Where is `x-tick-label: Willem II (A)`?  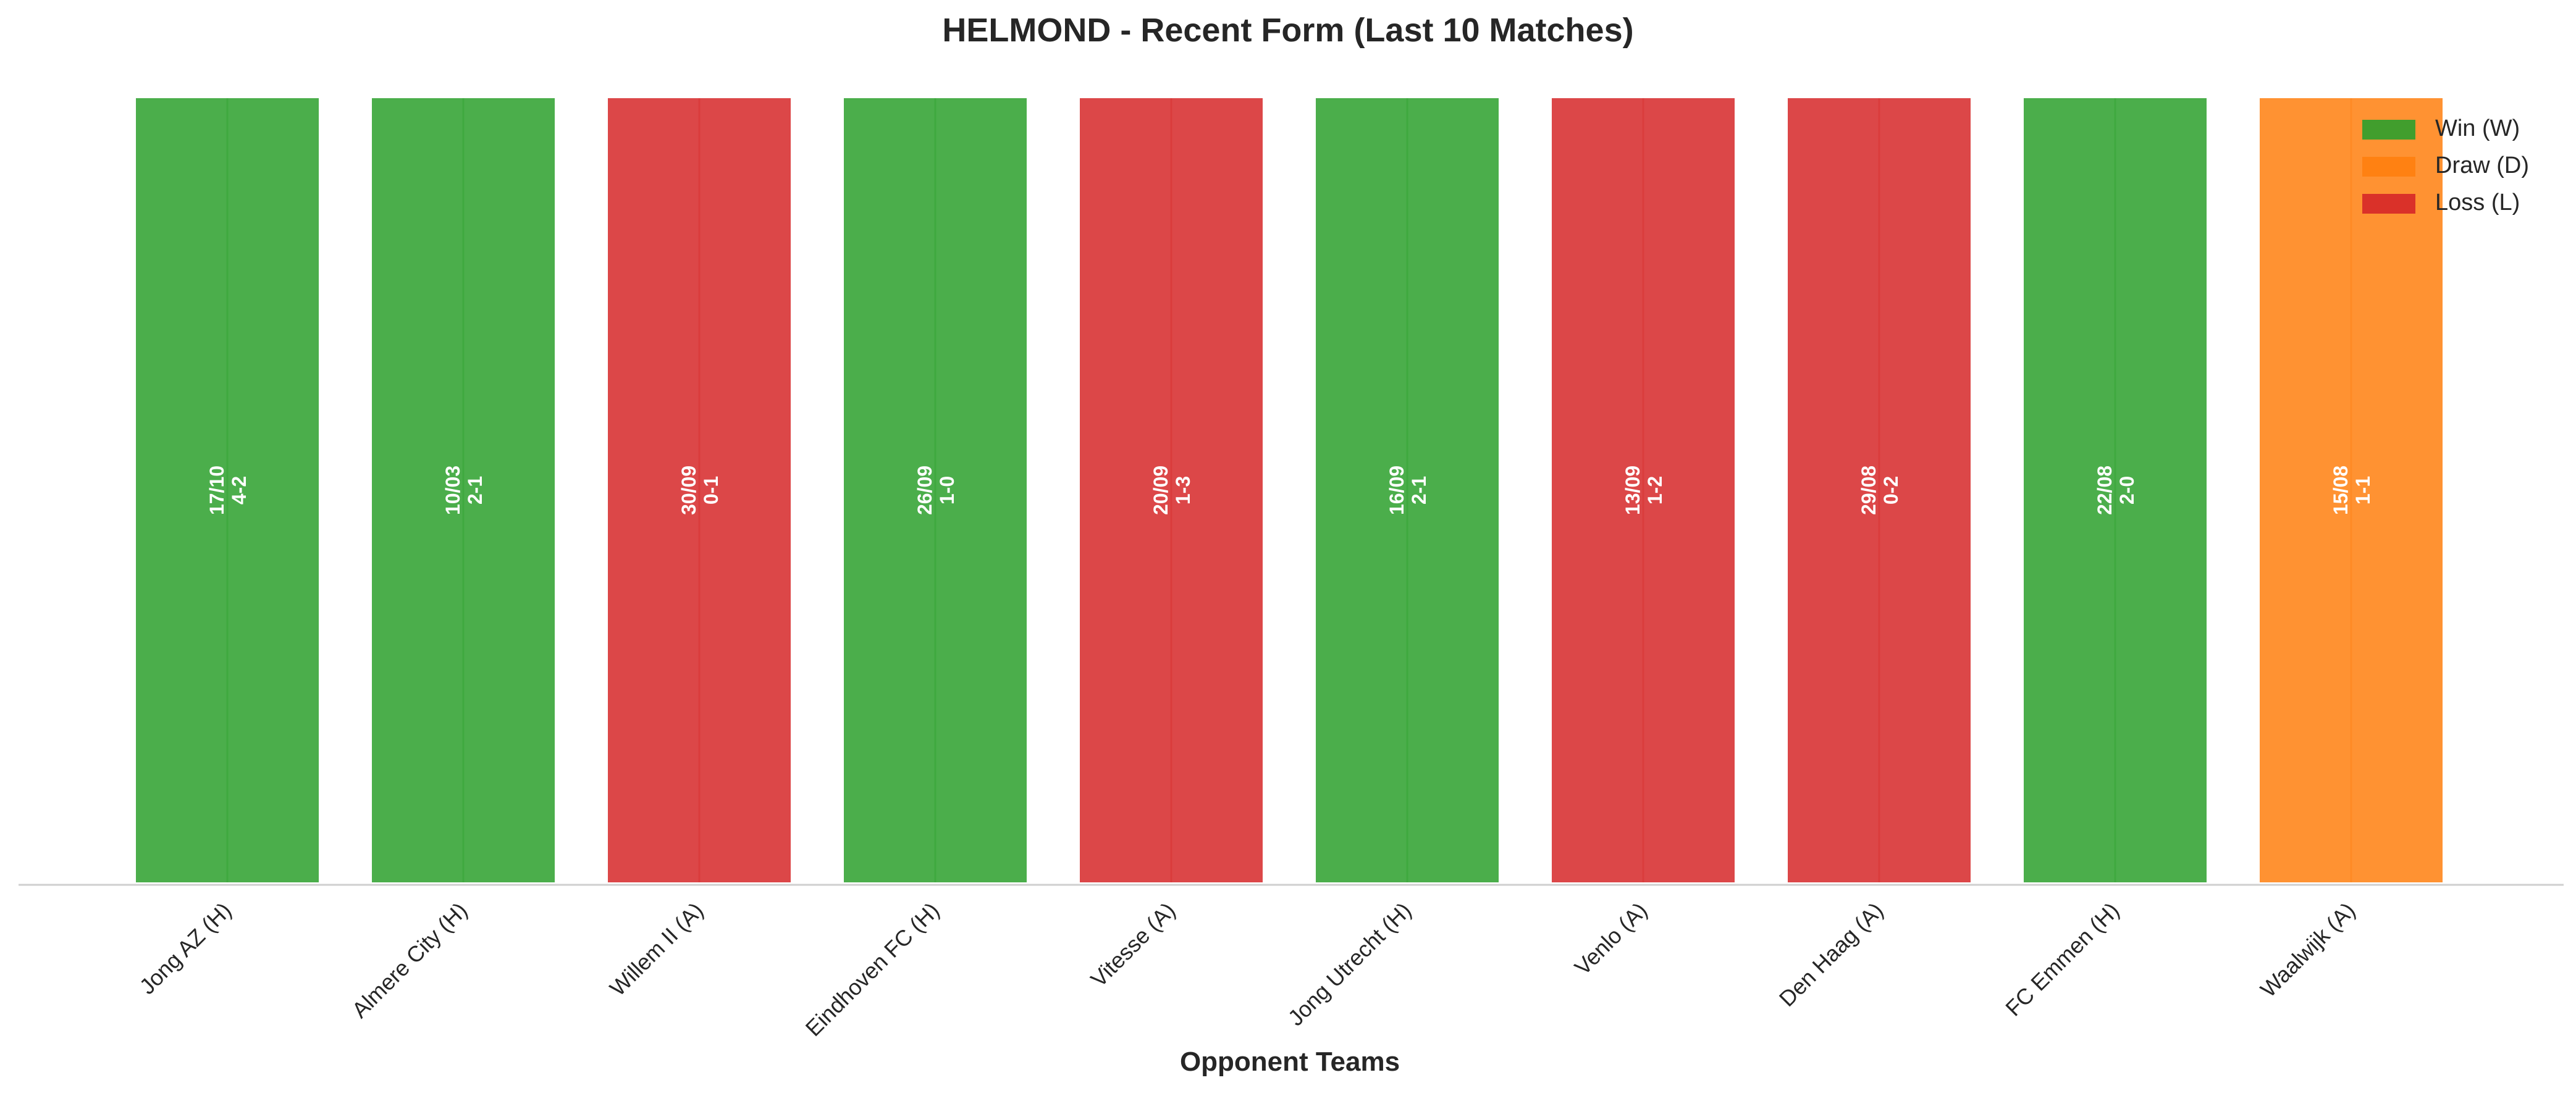
x-tick-label: Willem II (A) is located at coordinates (657, 949).